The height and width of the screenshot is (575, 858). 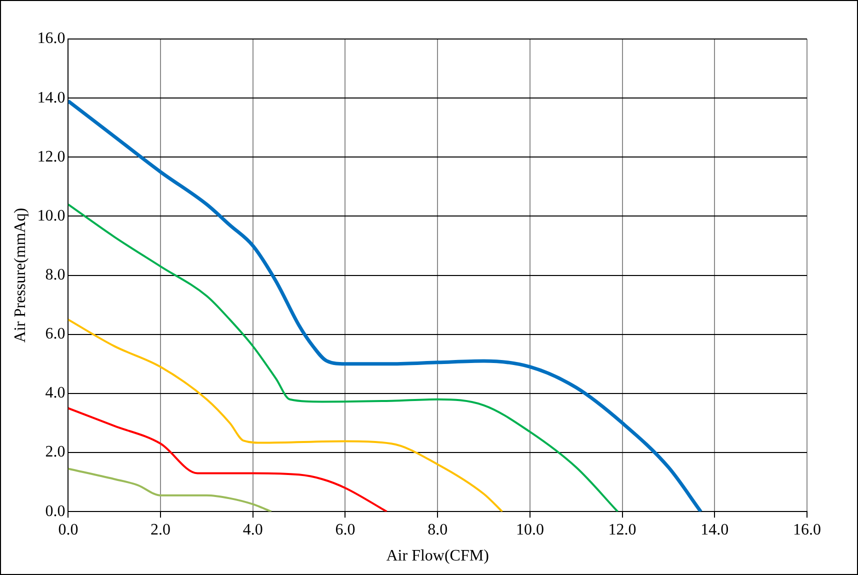 I want to click on x-tick-label: 12.0, so click(x=622, y=529).